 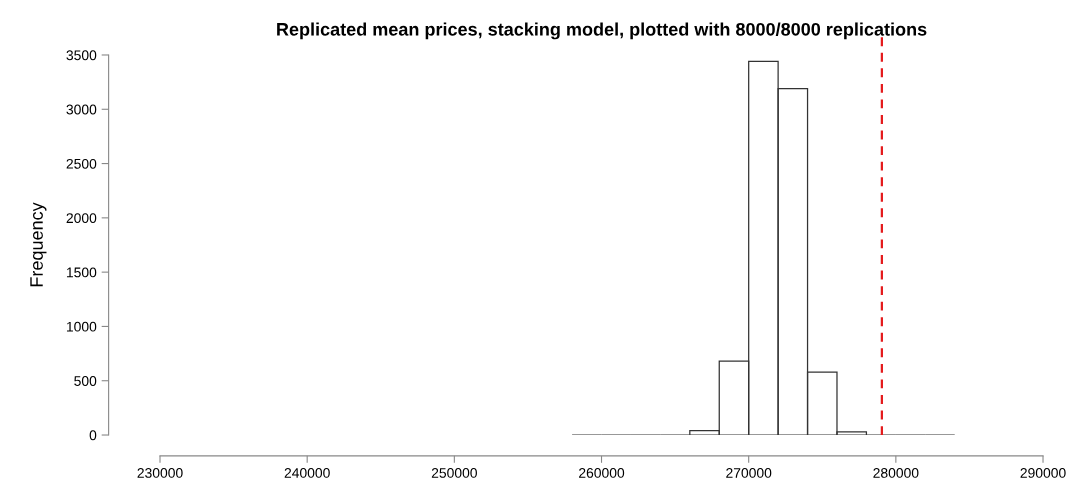 What do you see at coordinates (81, 55) in the screenshot?
I see `y-tick-label: 3500` at bounding box center [81, 55].